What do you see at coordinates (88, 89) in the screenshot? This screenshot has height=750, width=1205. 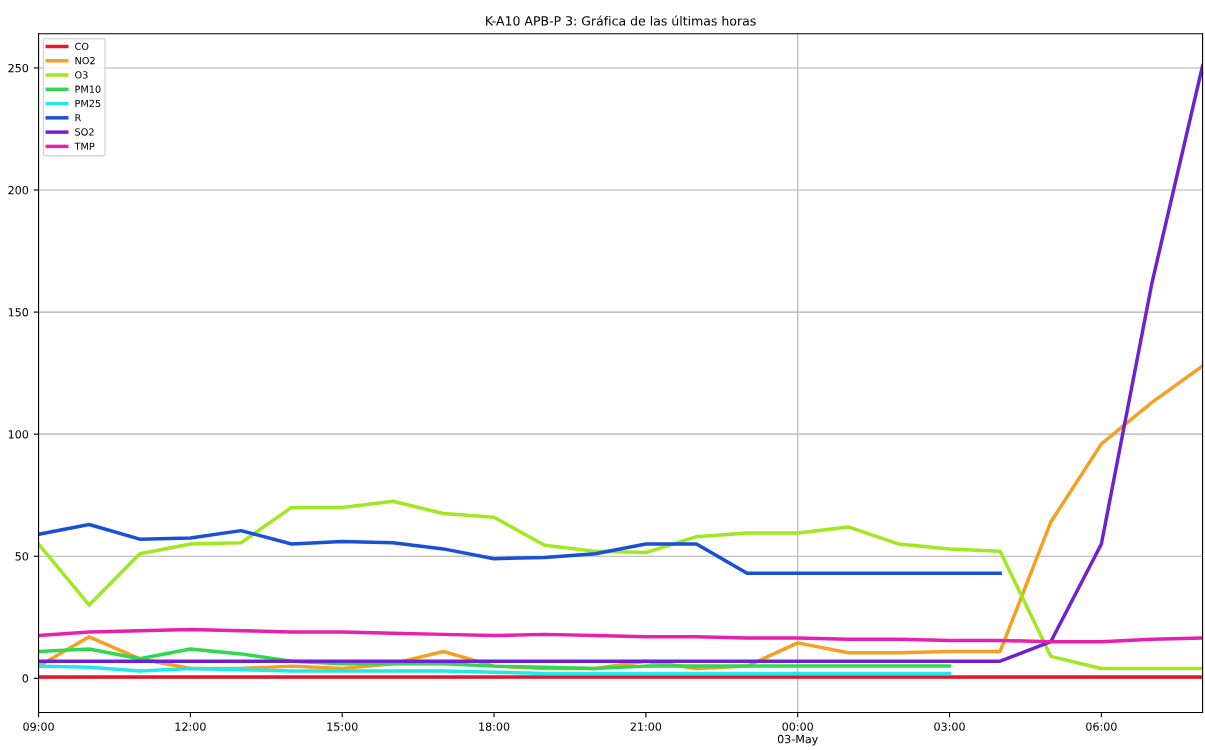 I see `legend-label: PM10` at bounding box center [88, 89].